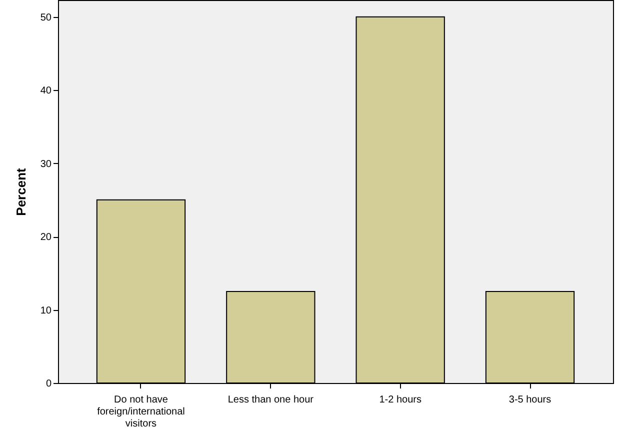  I want to click on x-tick-label: Do not have foreign/international visitors, so click(141, 412).